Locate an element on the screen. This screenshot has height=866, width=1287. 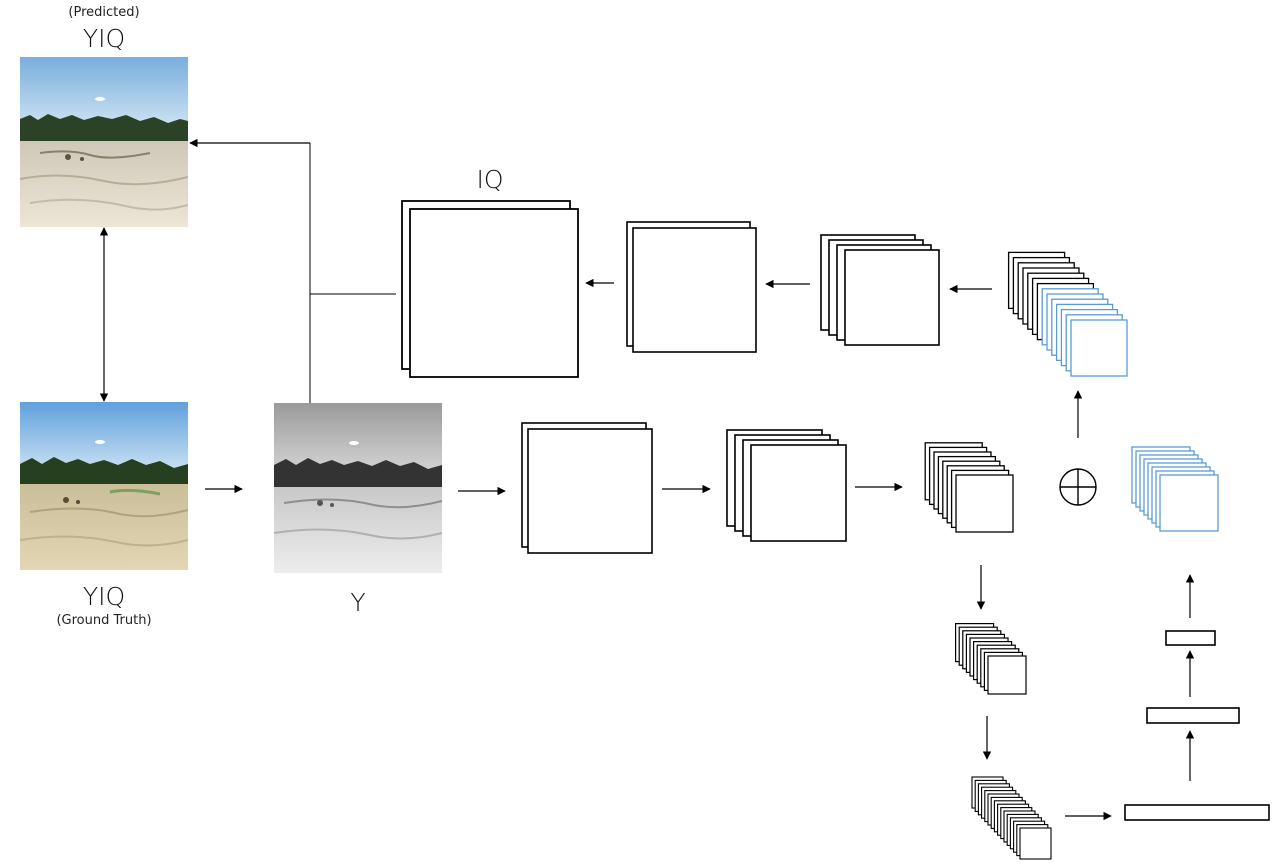
predicted-caption: (Predicted) is located at coordinates (104, 12).